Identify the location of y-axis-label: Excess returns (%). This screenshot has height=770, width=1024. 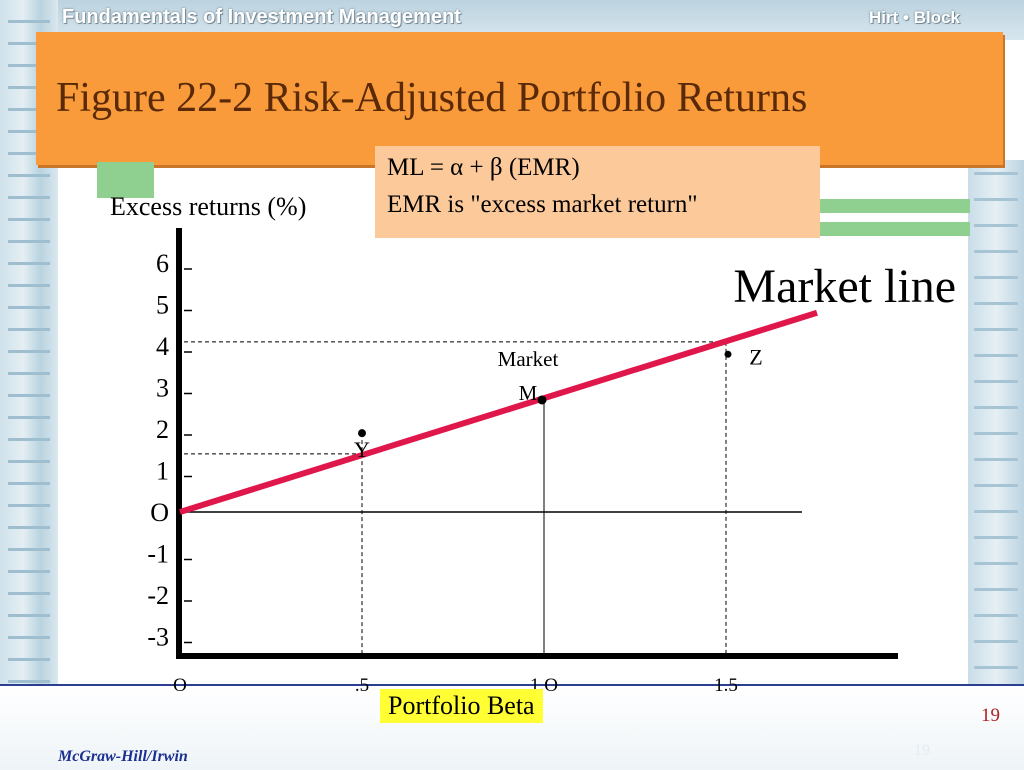
(208, 206).